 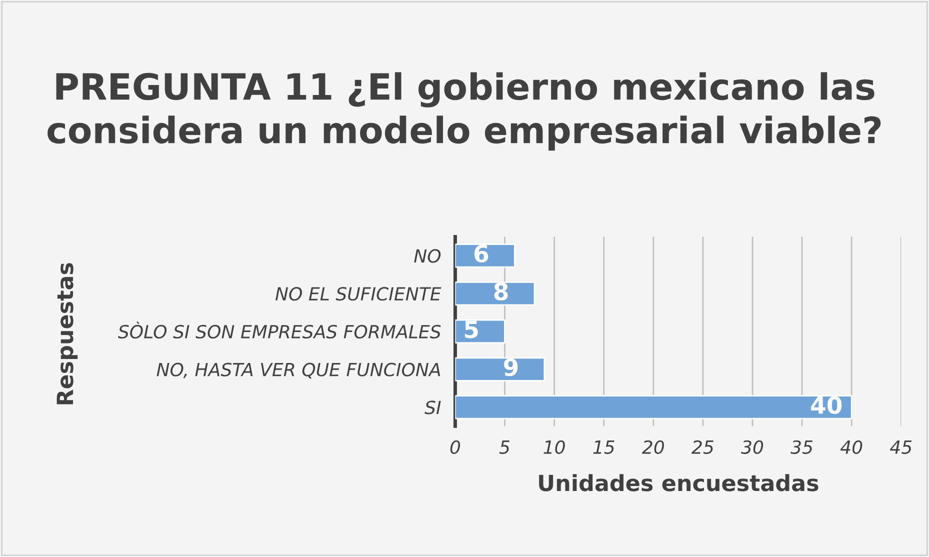 What do you see at coordinates (427, 256) in the screenshot?
I see `y-tick-label: NO` at bounding box center [427, 256].